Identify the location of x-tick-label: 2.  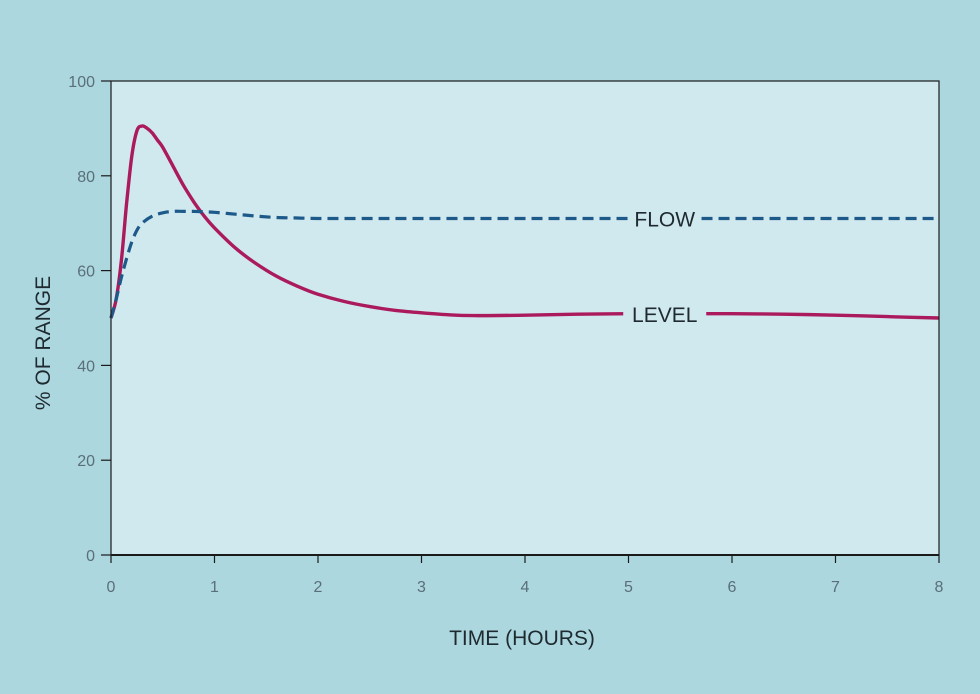
(318, 587).